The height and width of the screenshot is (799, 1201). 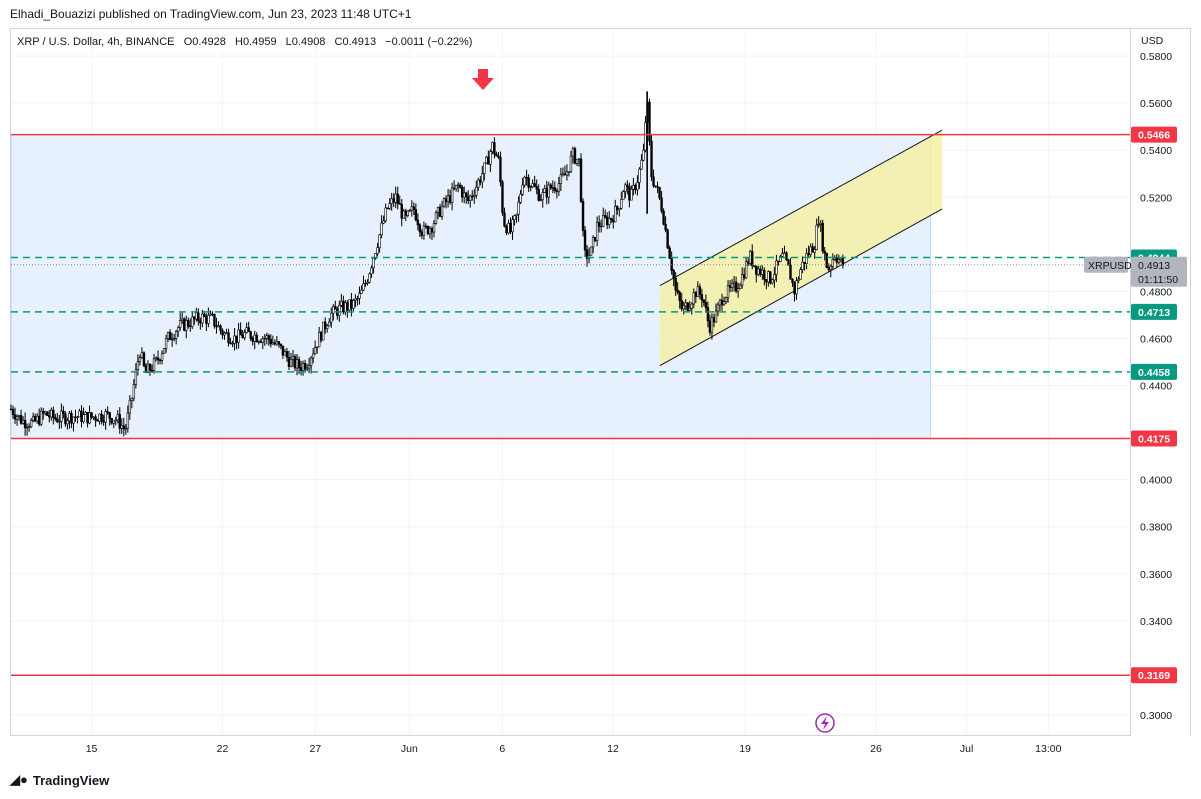 What do you see at coordinates (71, 780) in the screenshot?
I see `tradingview-wordmark: TradingView` at bounding box center [71, 780].